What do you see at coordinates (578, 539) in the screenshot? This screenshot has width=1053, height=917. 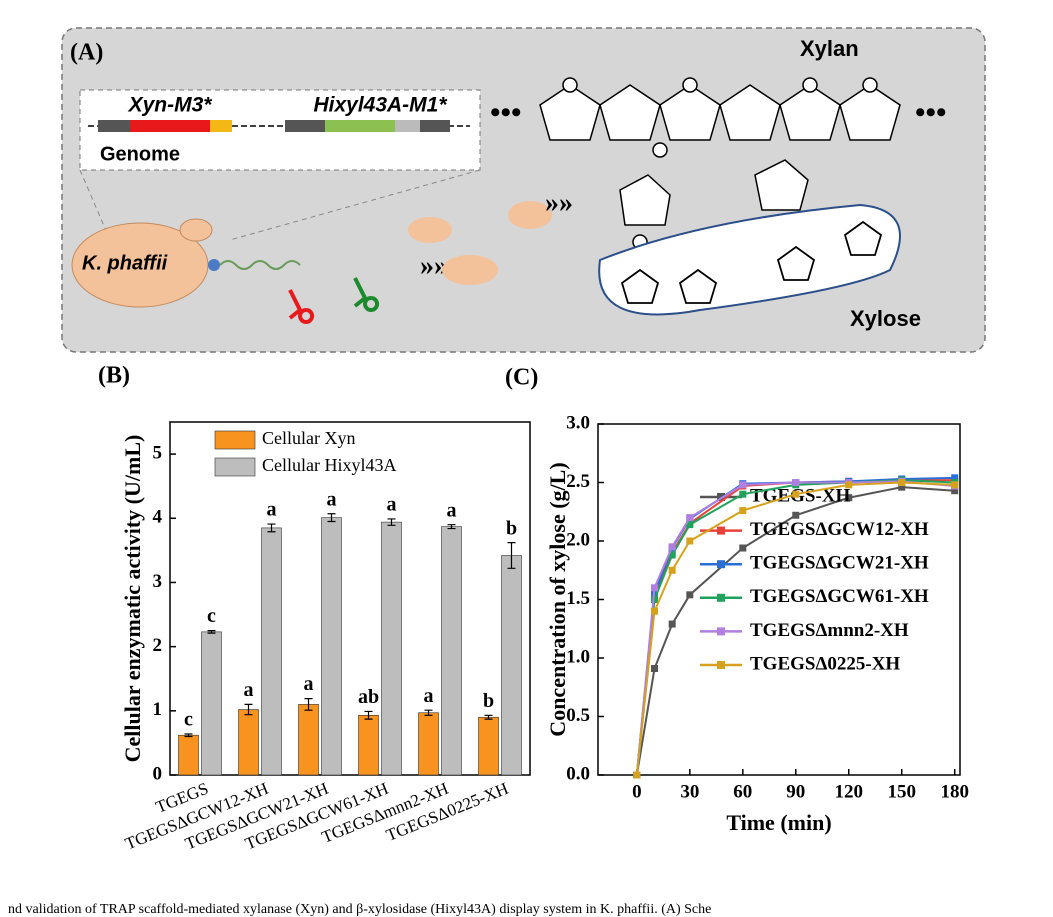 I see `y-tick-label: 2.0` at bounding box center [578, 539].